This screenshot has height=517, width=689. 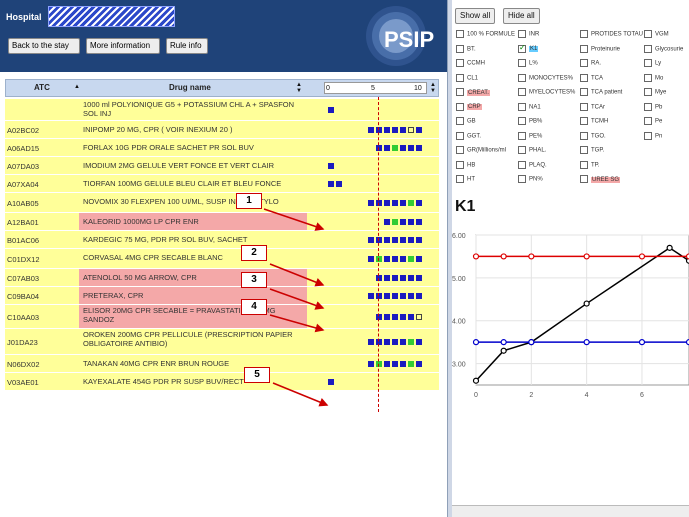 What do you see at coordinates (601, 93) in the screenshot?
I see `lab-toggle: TCA patient` at bounding box center [601, 93].